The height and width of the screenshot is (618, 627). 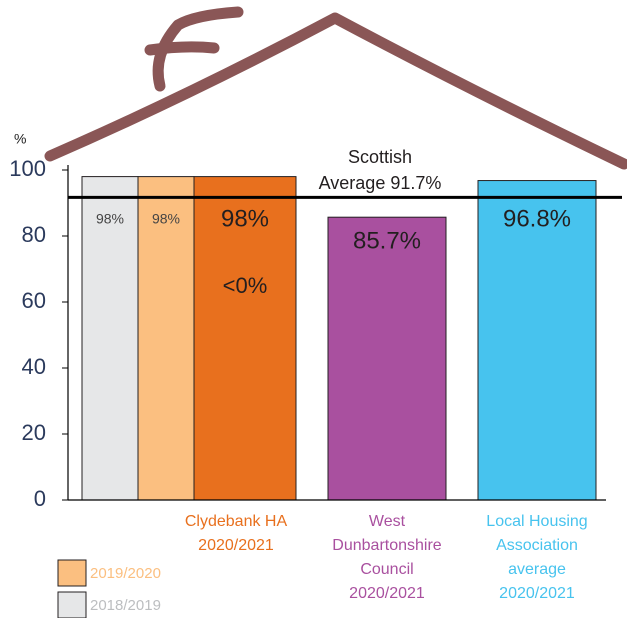 I want to click on y-unit: %, so click(x=20, y=139).